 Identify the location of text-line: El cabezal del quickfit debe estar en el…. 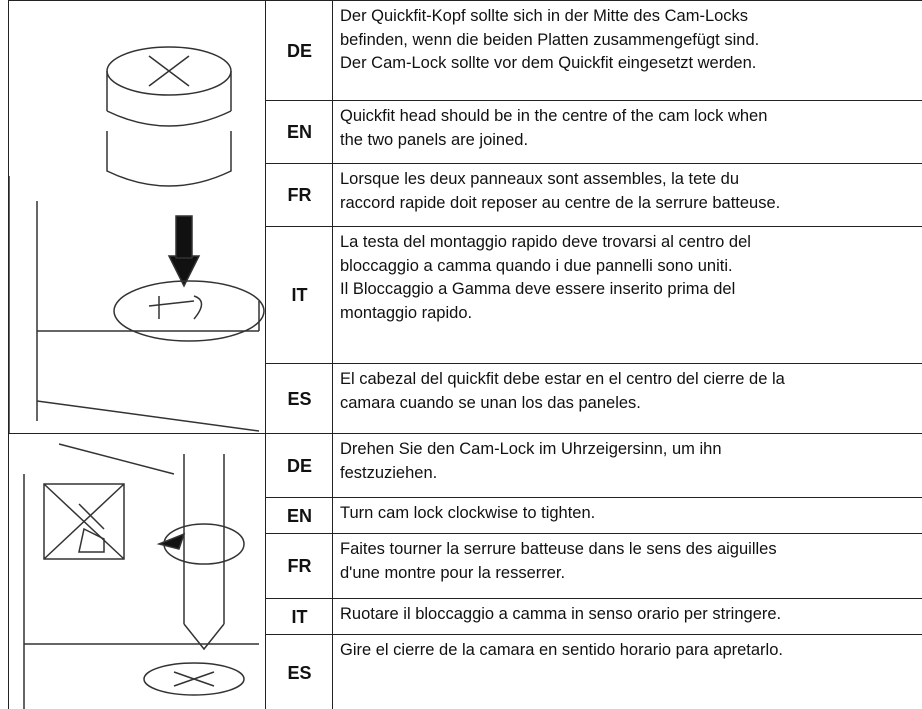
(562, 379).